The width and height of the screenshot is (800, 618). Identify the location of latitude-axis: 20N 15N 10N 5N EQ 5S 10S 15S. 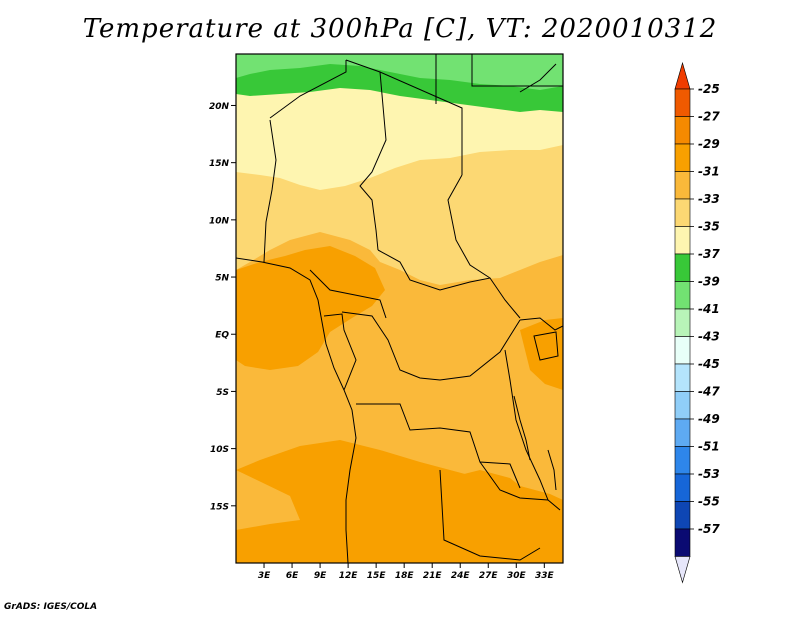
(222, 307).